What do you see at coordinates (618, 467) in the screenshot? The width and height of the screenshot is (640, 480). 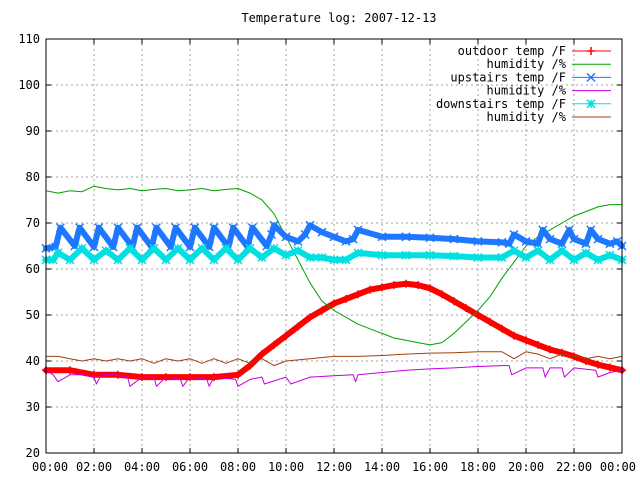 I see `x-tick-label: 00:00` at bounding box center [618, 467].